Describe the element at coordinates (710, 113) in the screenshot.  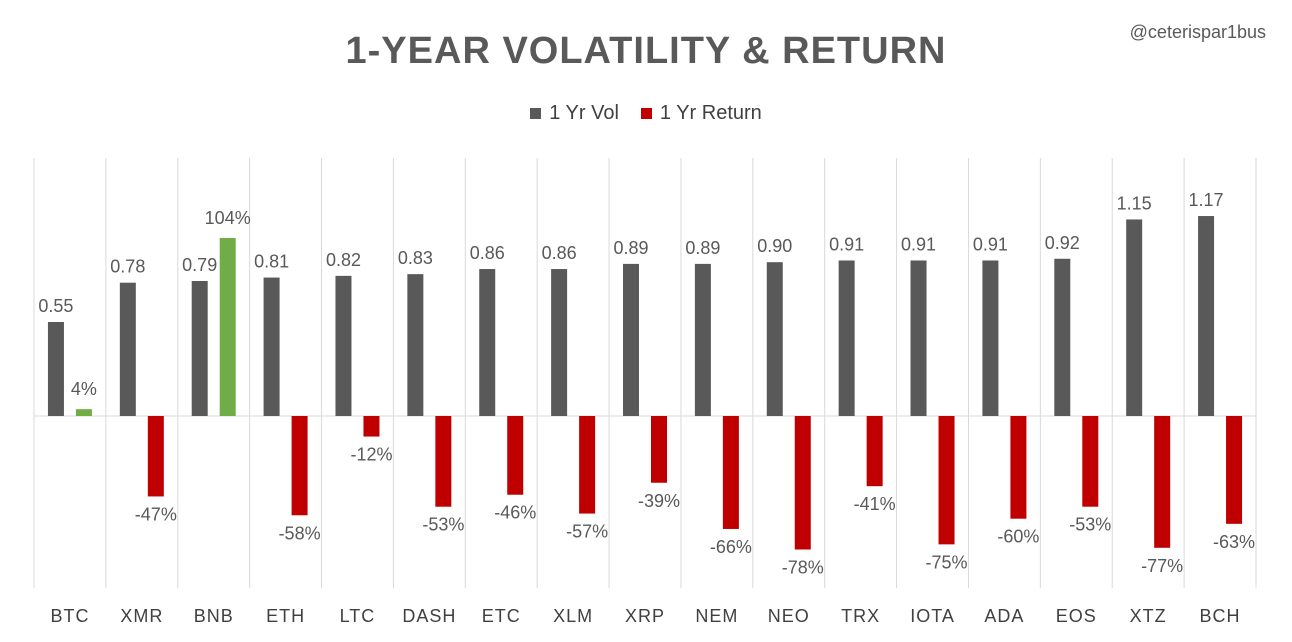
I see `legend-label-return: 1 Yr Return` at that location.